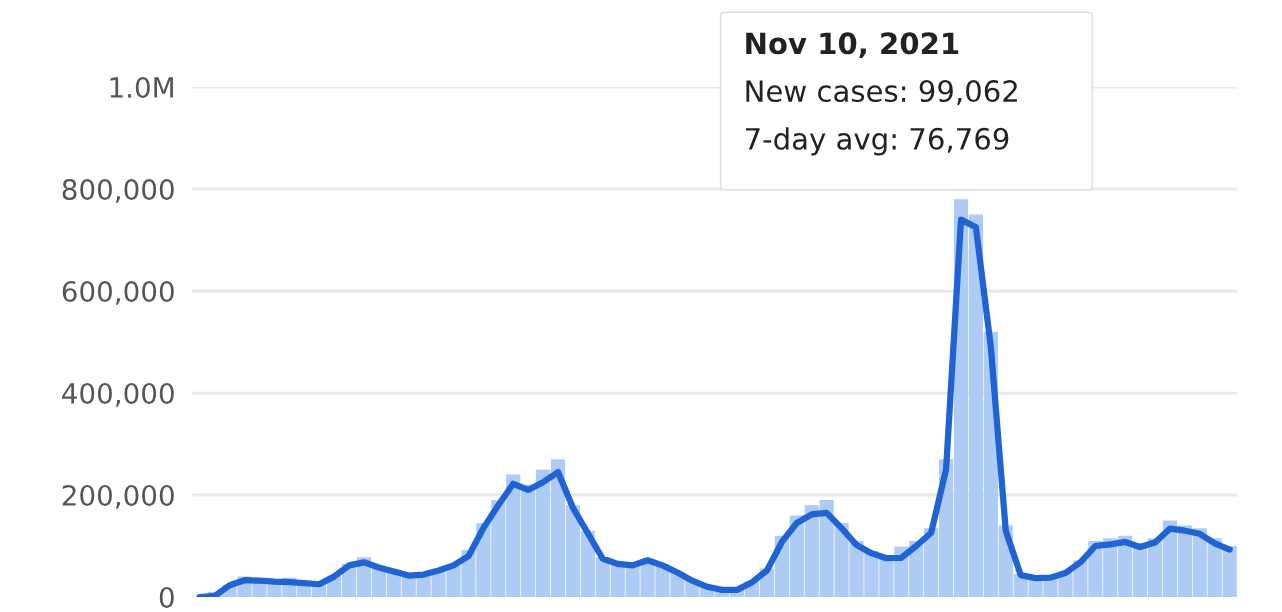 The width and height of the screenshot is (1282, 612). What do you see at coordinates (166, 597) in the screenshot?
I see `y-tick-label: 0` at bounding box center [166, 597].